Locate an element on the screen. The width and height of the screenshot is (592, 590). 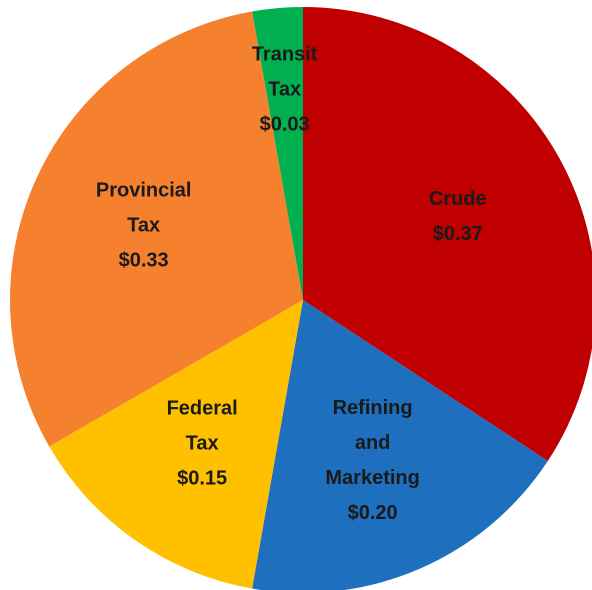
slice-label: Federal Tax $0.15 is located at coordinates (202, 444).